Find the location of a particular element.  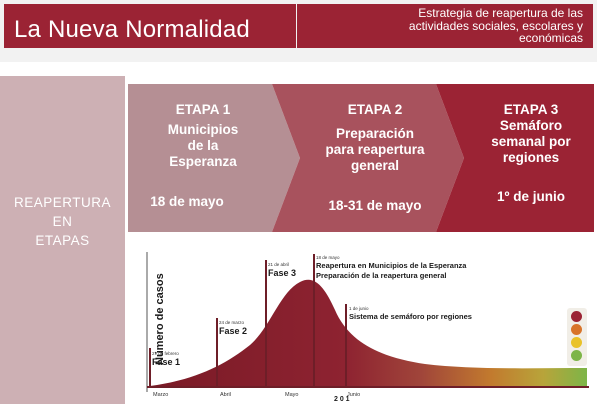

reopening-label-line: REAPERTURA is located at coordinates (62, 202).